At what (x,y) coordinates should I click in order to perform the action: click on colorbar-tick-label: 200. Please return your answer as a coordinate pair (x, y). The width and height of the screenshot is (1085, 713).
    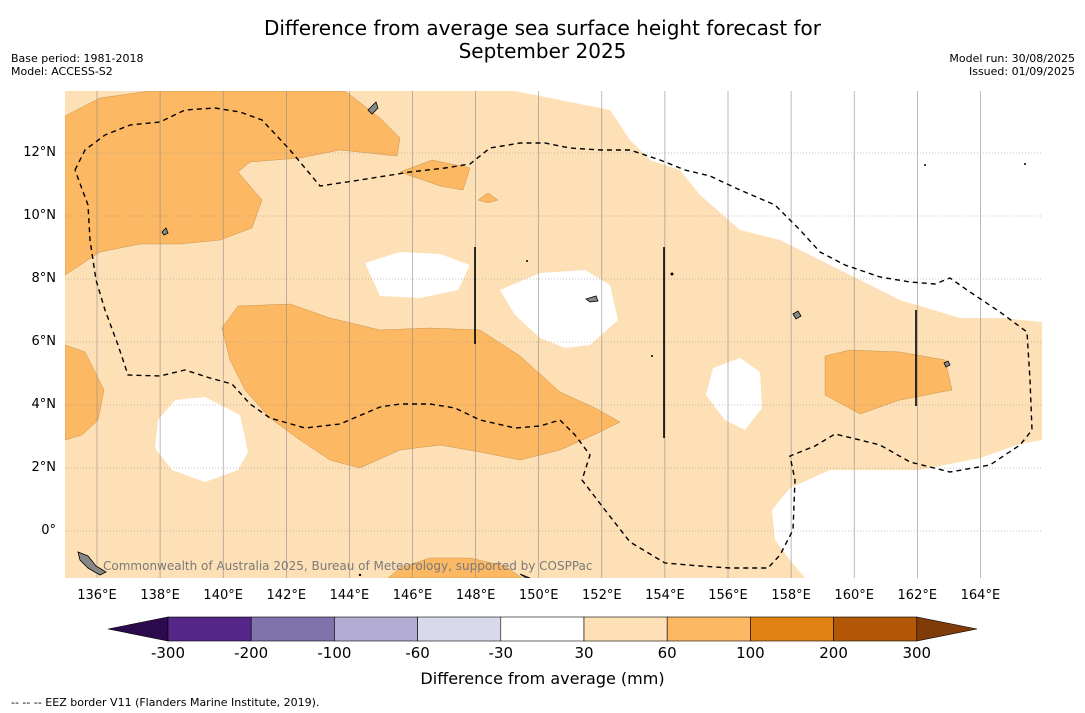
    Looking at the image, I should click on (833, 653).